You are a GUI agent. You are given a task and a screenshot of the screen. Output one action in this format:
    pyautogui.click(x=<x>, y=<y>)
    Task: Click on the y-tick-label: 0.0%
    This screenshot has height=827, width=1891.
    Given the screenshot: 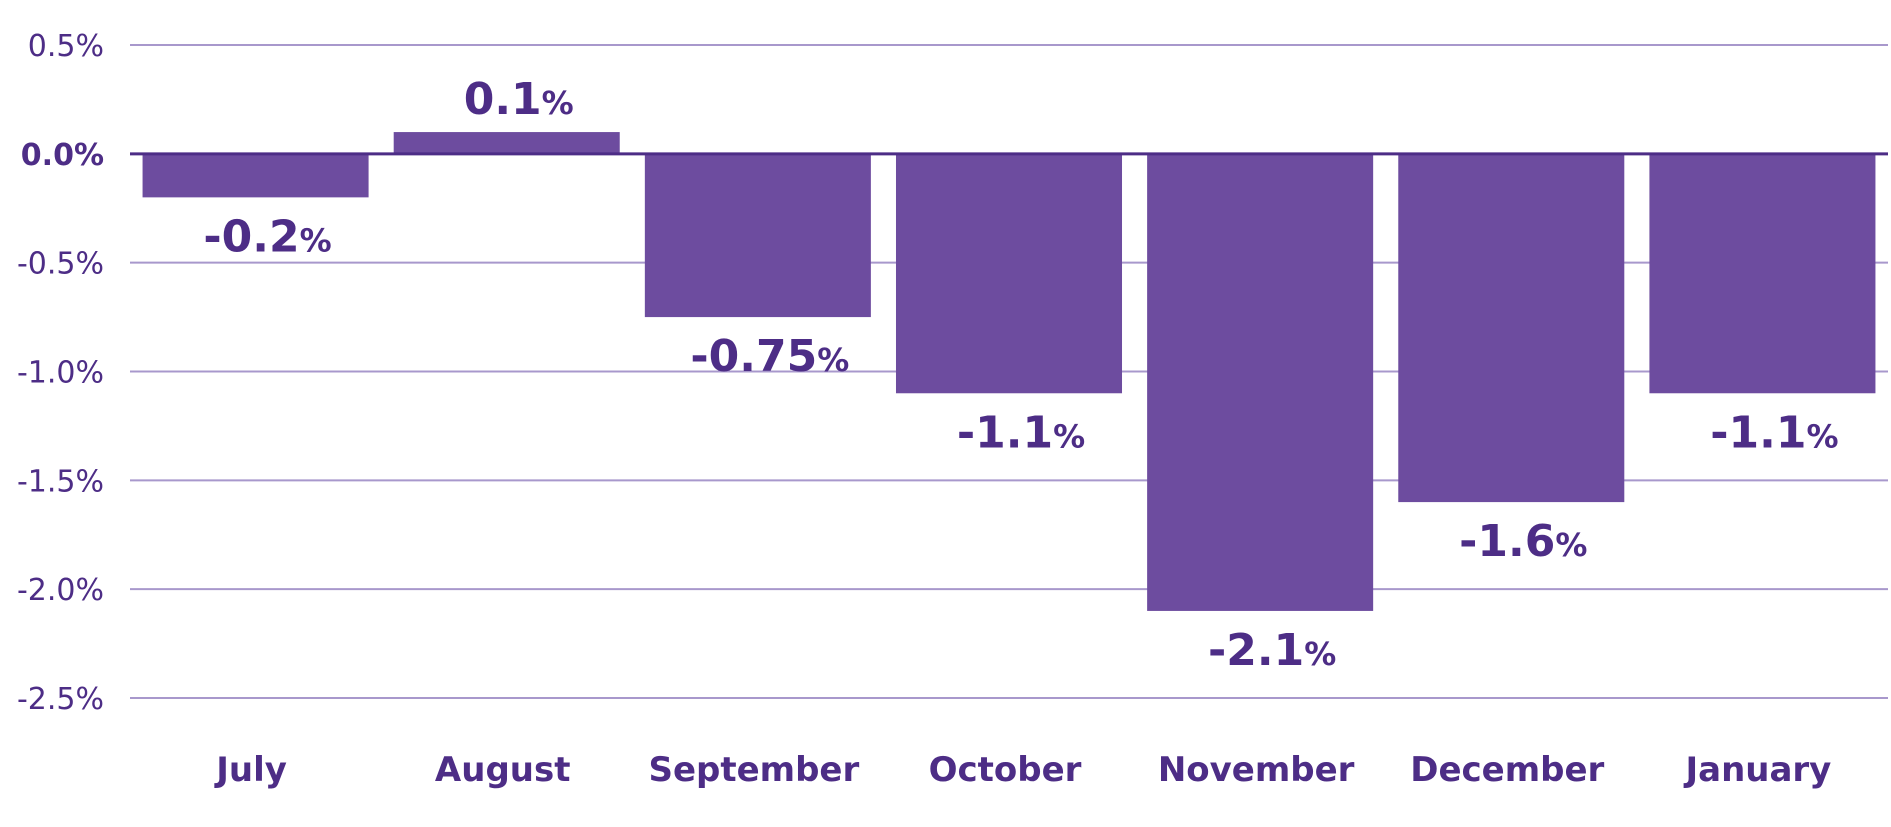 What is the action you would take?
    pyautogui.click(x=62, y=155)
    